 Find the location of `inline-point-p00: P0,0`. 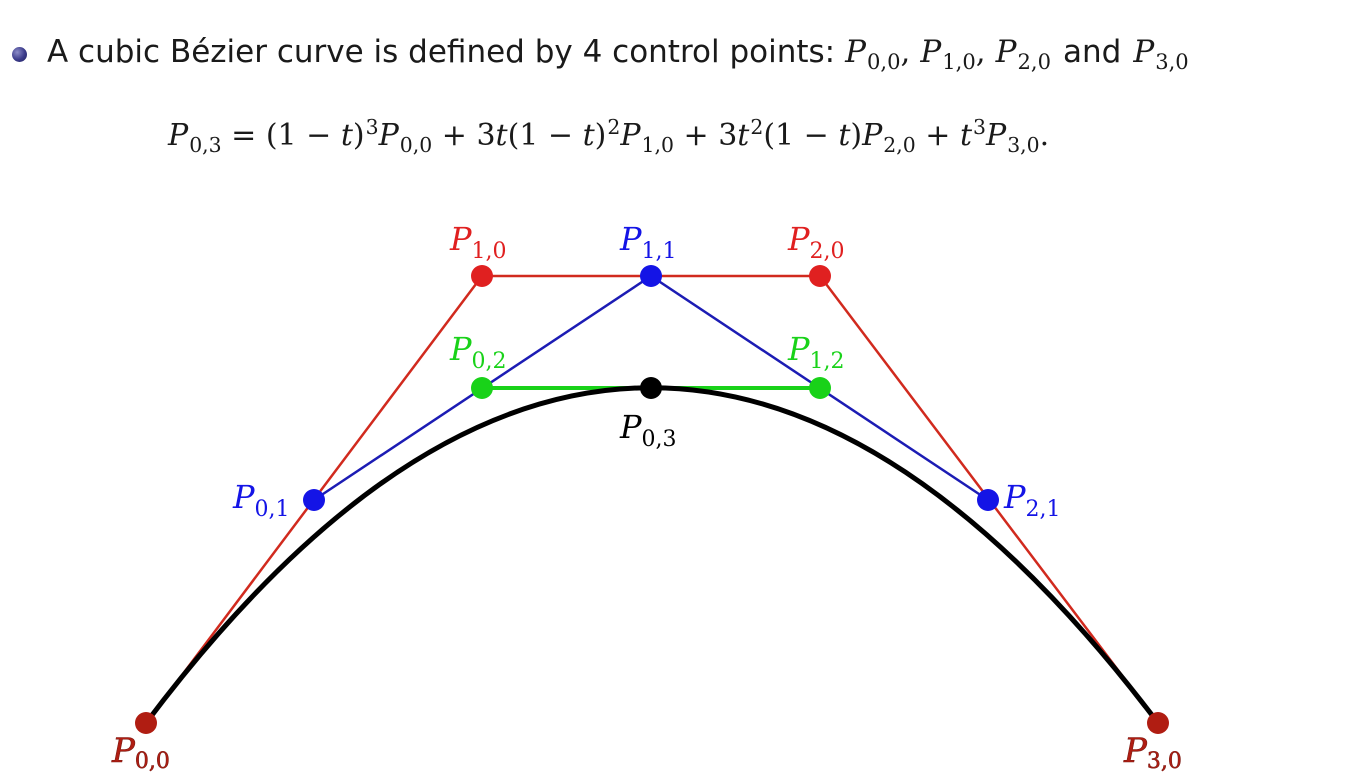

inline-point-p00: P0,0 is located at coordinates (873, 54).